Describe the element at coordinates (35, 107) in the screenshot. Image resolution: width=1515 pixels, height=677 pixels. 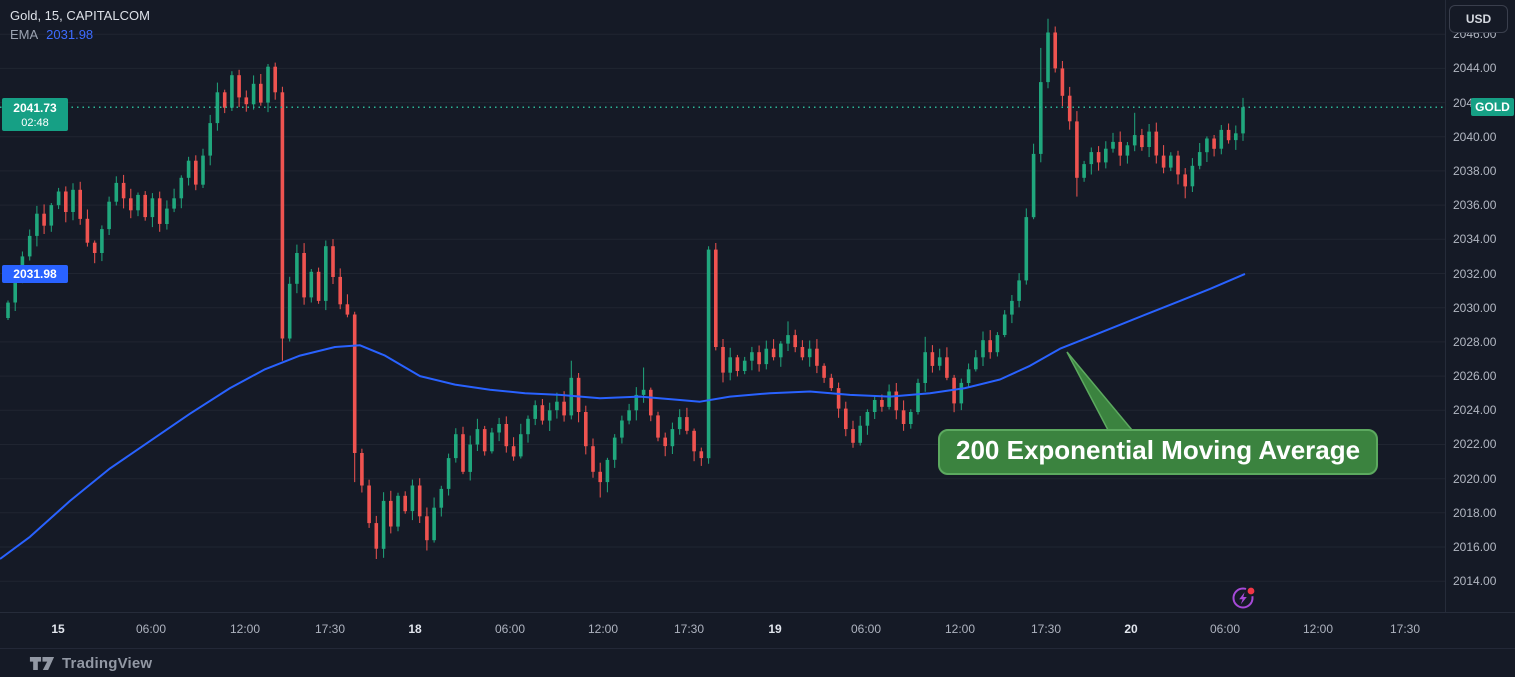
I see `last-price-value: 2041.73` at that location.